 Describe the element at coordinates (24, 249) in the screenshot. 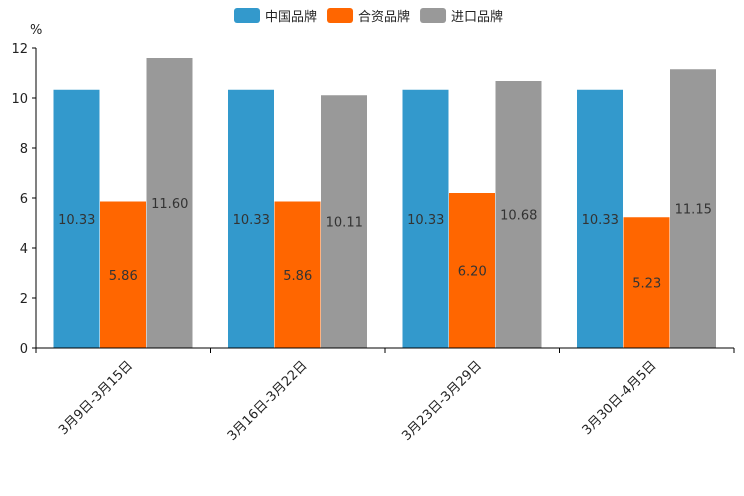

I see `y-tick-label: 4` at that location.